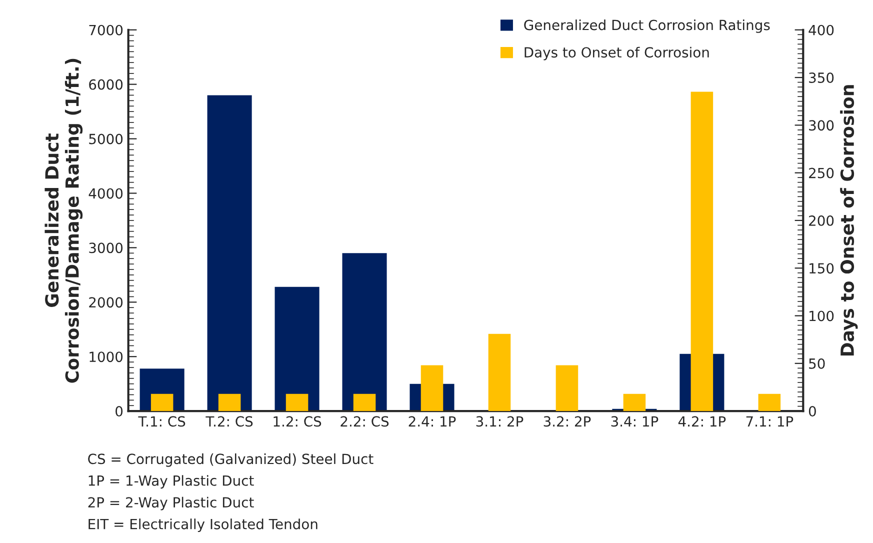  What do you see at coordinates (432, 421) in the screenshot?
I see `x-tick-label: 2.4: 1P` at bounding box center [432, 421].